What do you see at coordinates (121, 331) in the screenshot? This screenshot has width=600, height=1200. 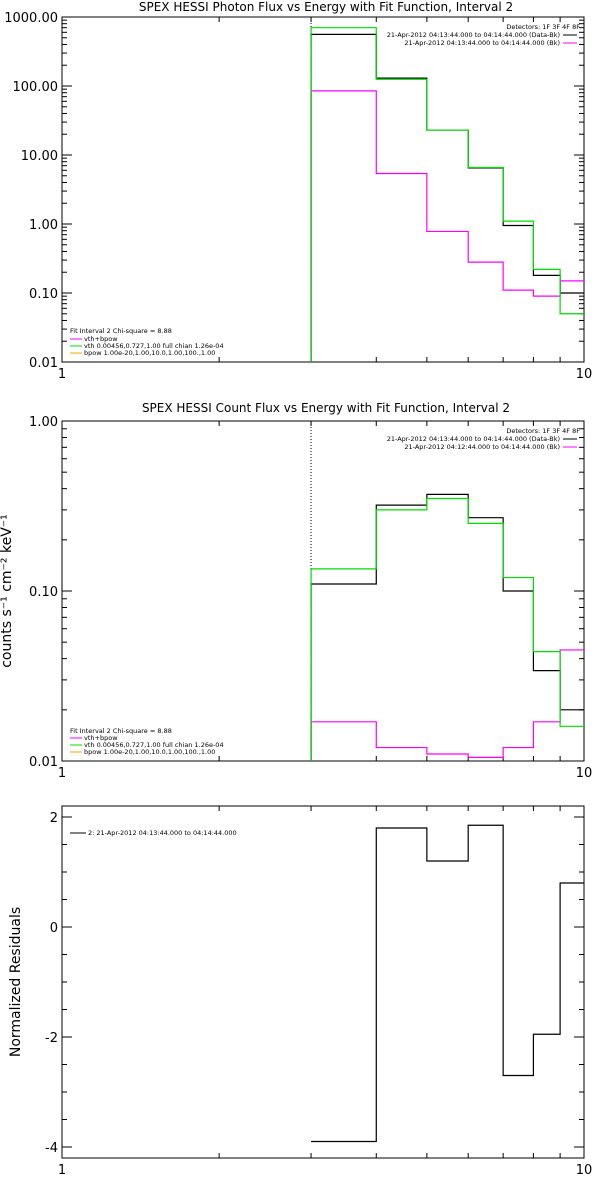 I see `photon-legend-left-0: Fit Interval 2 Chi-square = 8.88` at bounding box center [121, 331].